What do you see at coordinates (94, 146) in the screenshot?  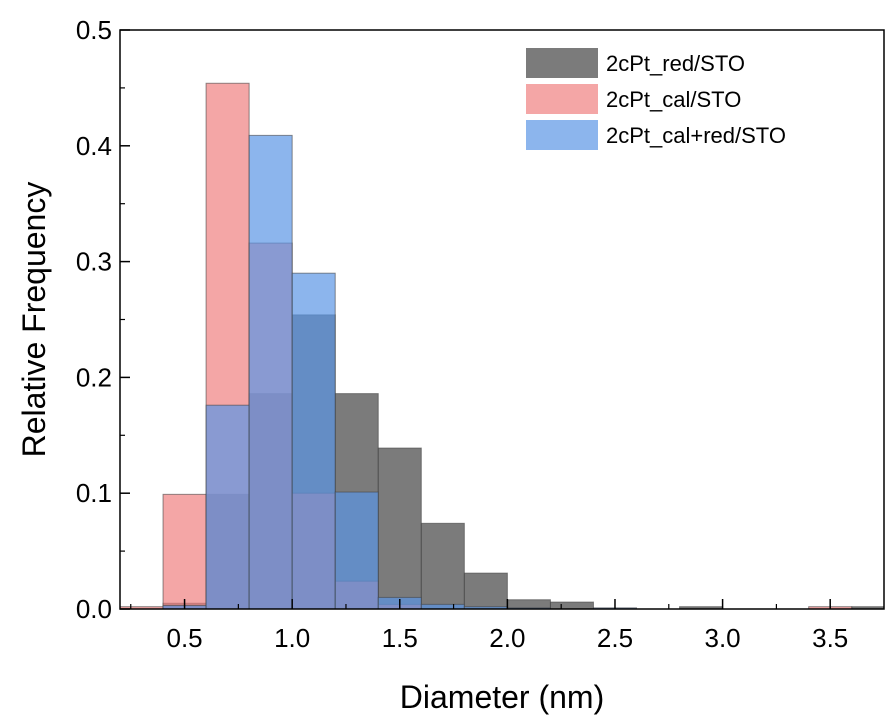 I see `y-tick-label: 0.4` at bounding box center [94, 146].